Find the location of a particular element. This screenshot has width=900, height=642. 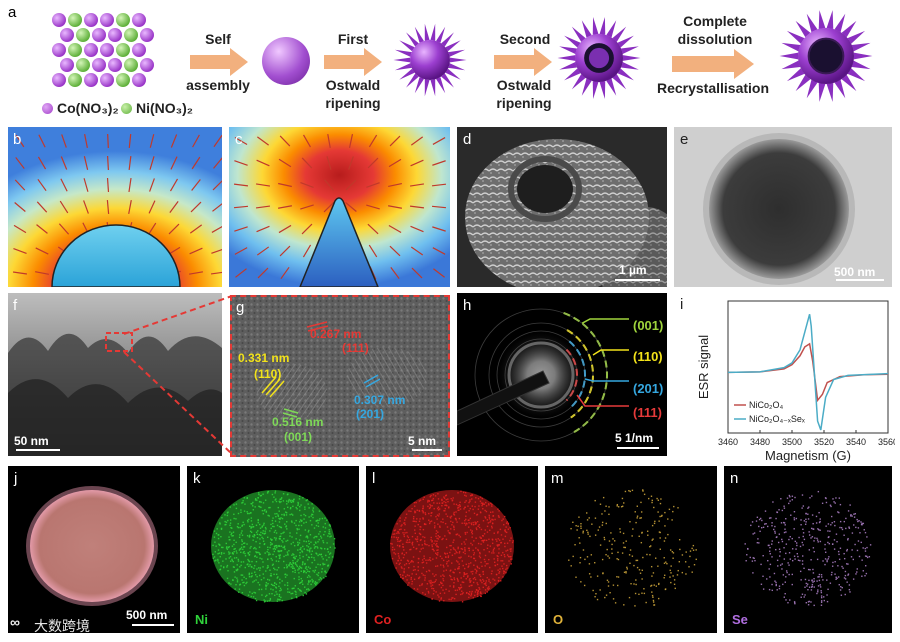

panel-label-j: j is located at coordinates (16, 478).